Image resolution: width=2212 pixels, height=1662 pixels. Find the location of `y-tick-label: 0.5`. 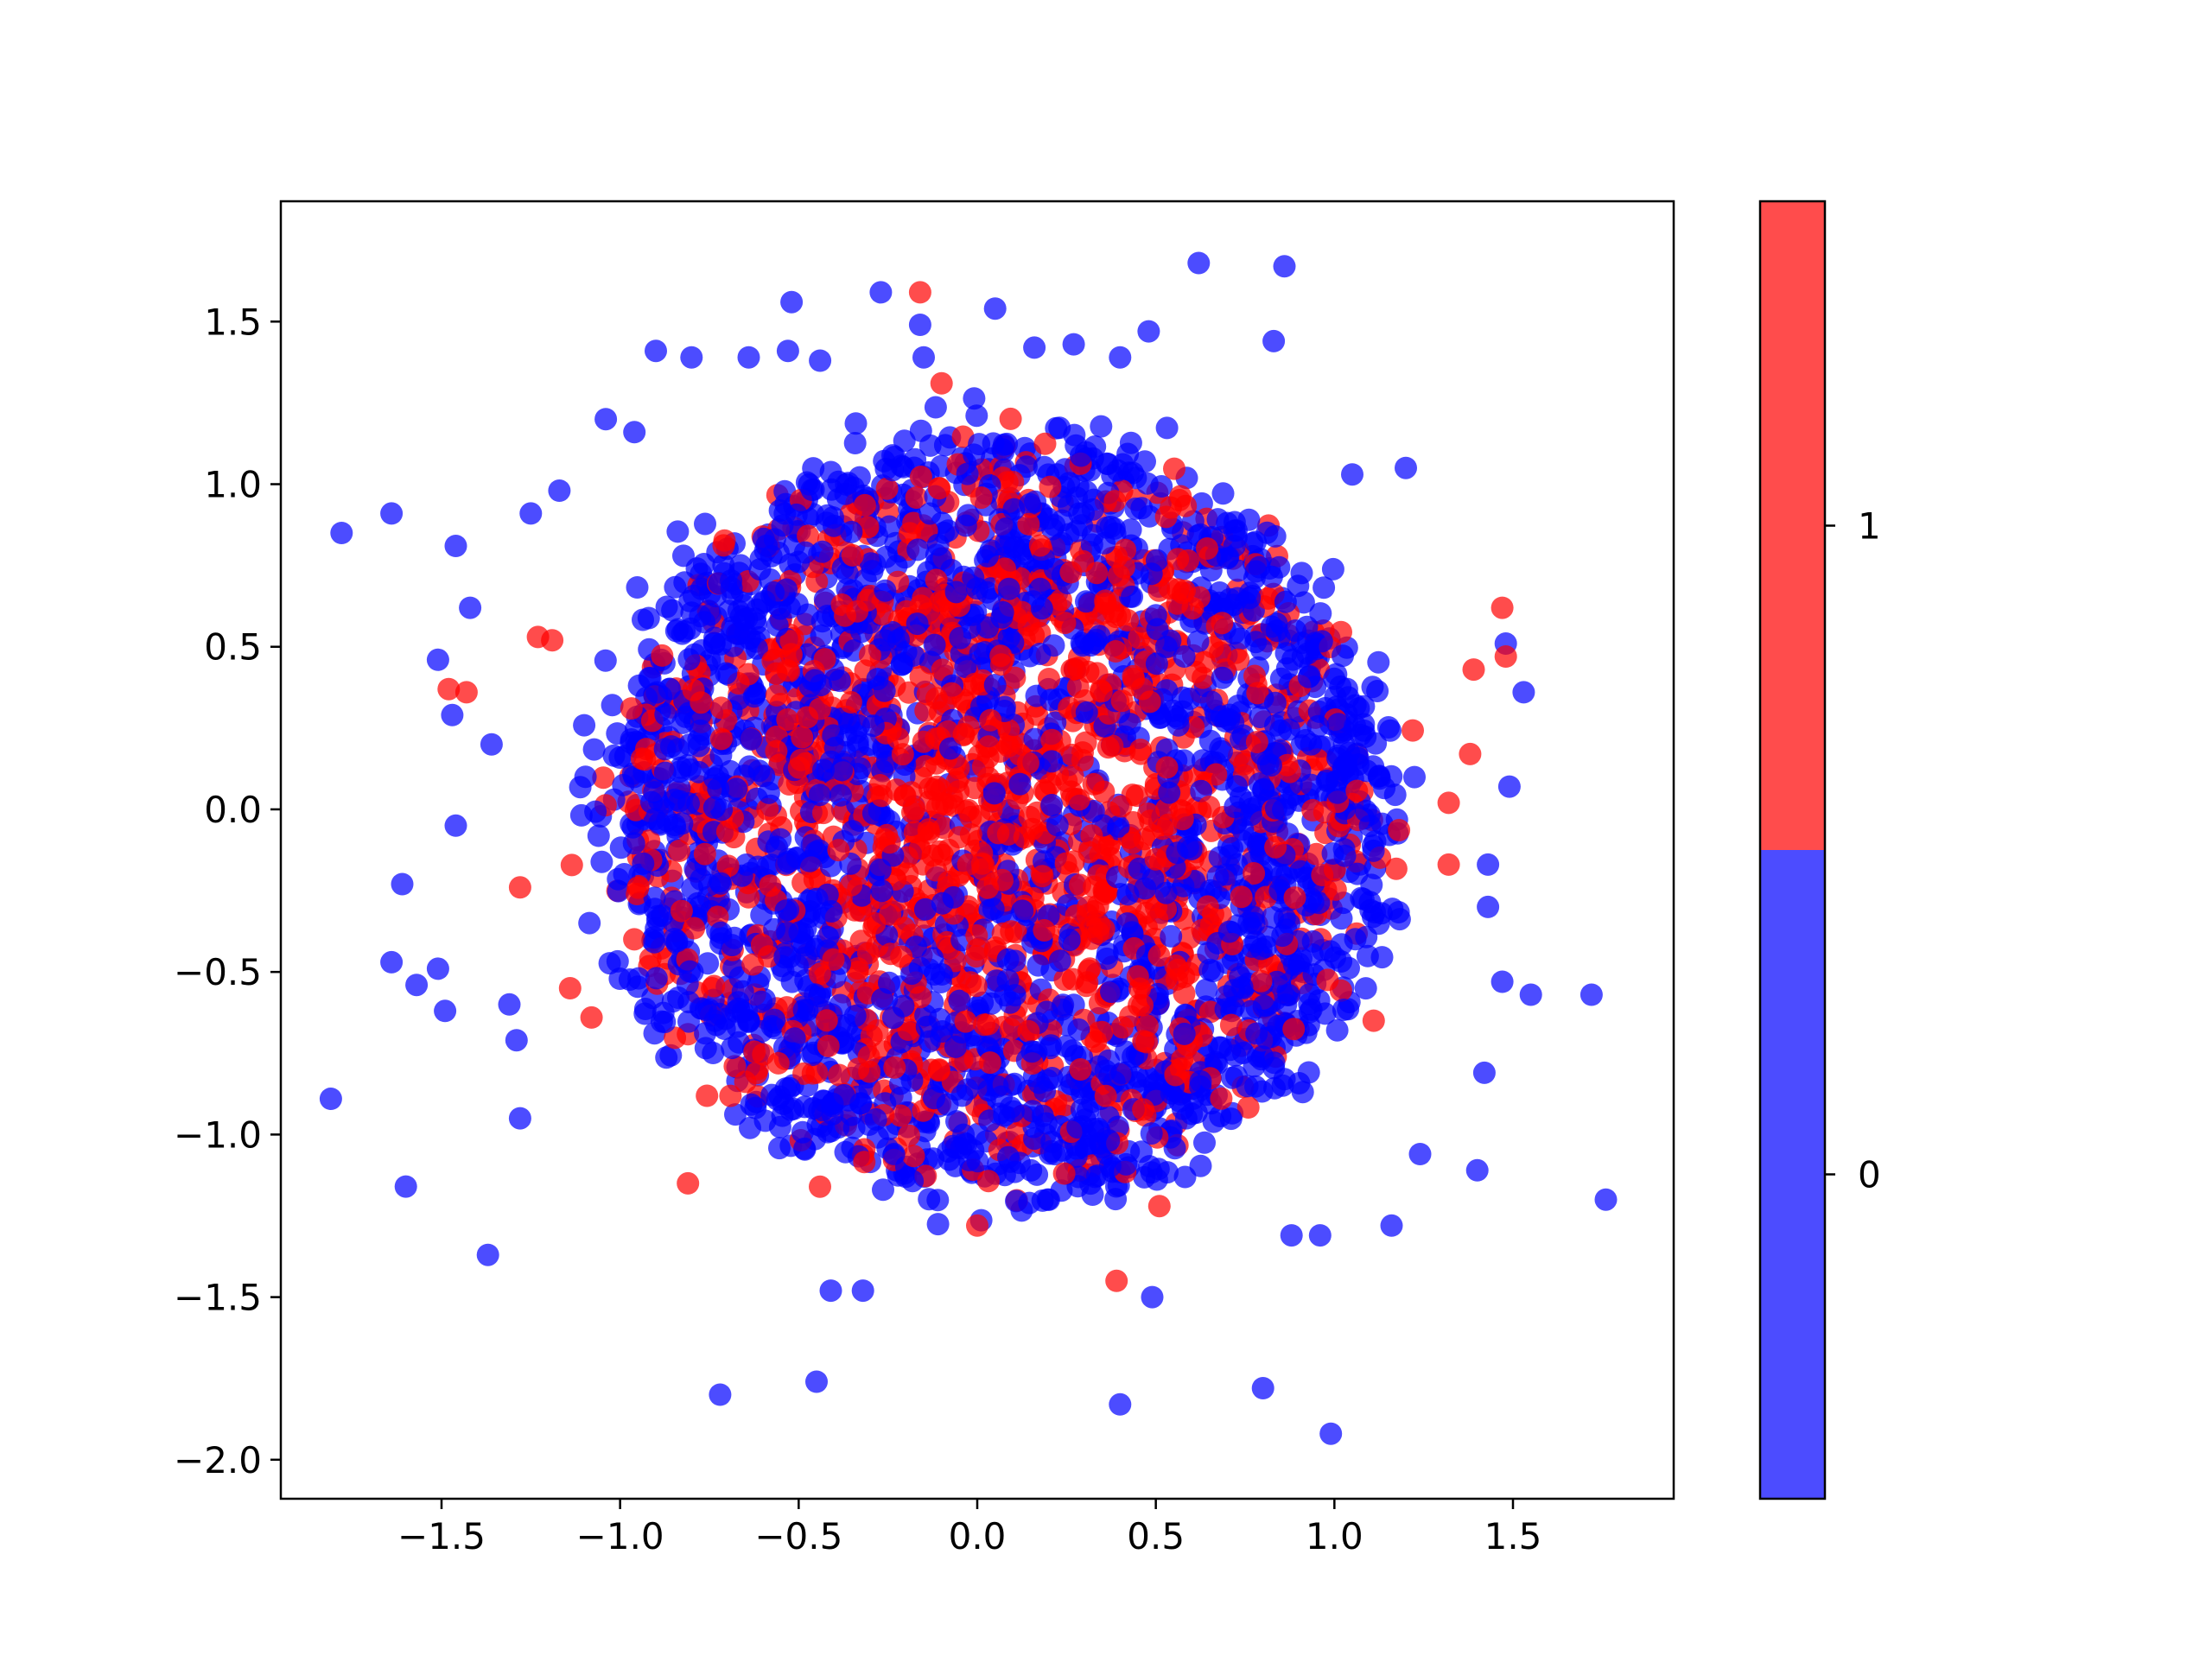

y-tick-label: 0.5 is located at coordinates (233, 647).